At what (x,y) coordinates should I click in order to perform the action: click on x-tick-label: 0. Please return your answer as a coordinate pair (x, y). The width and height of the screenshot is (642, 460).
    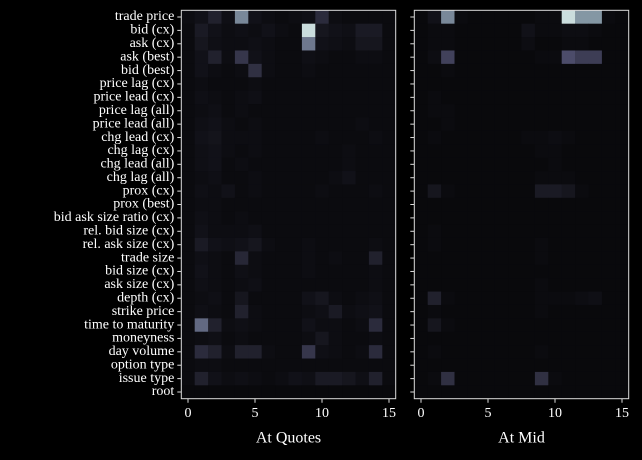
    Looking at the image, I should click on (421, 413).